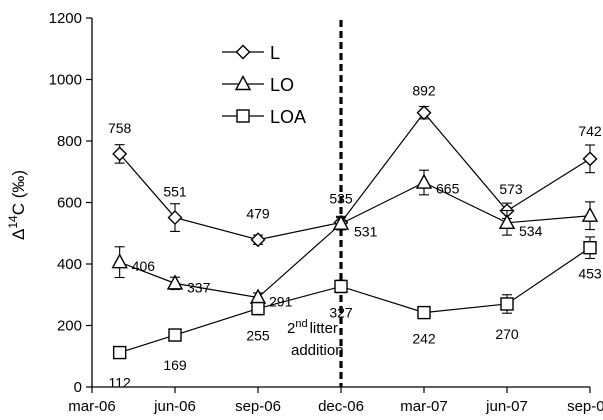  I want to click on svg-text: Δ14C (‰), so click(17, 205).